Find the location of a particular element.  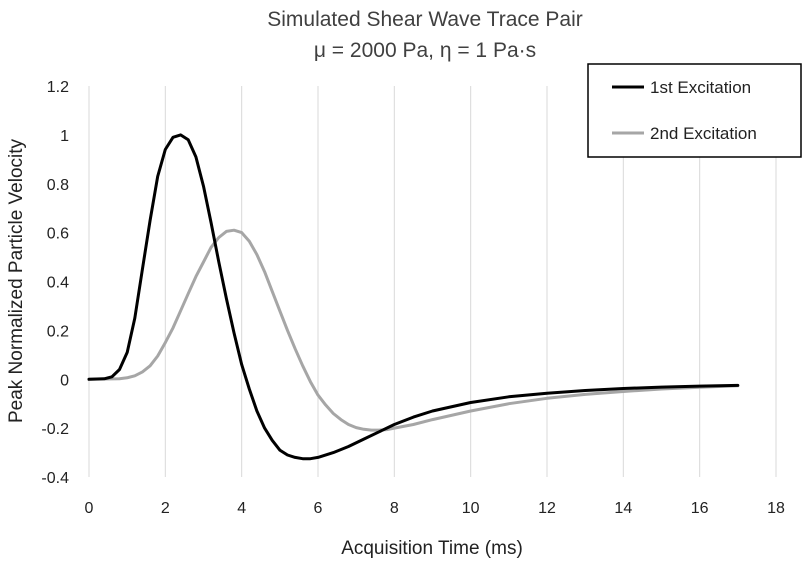

y-tick-label-8: 1.2 is located at coordinates (58, 87).